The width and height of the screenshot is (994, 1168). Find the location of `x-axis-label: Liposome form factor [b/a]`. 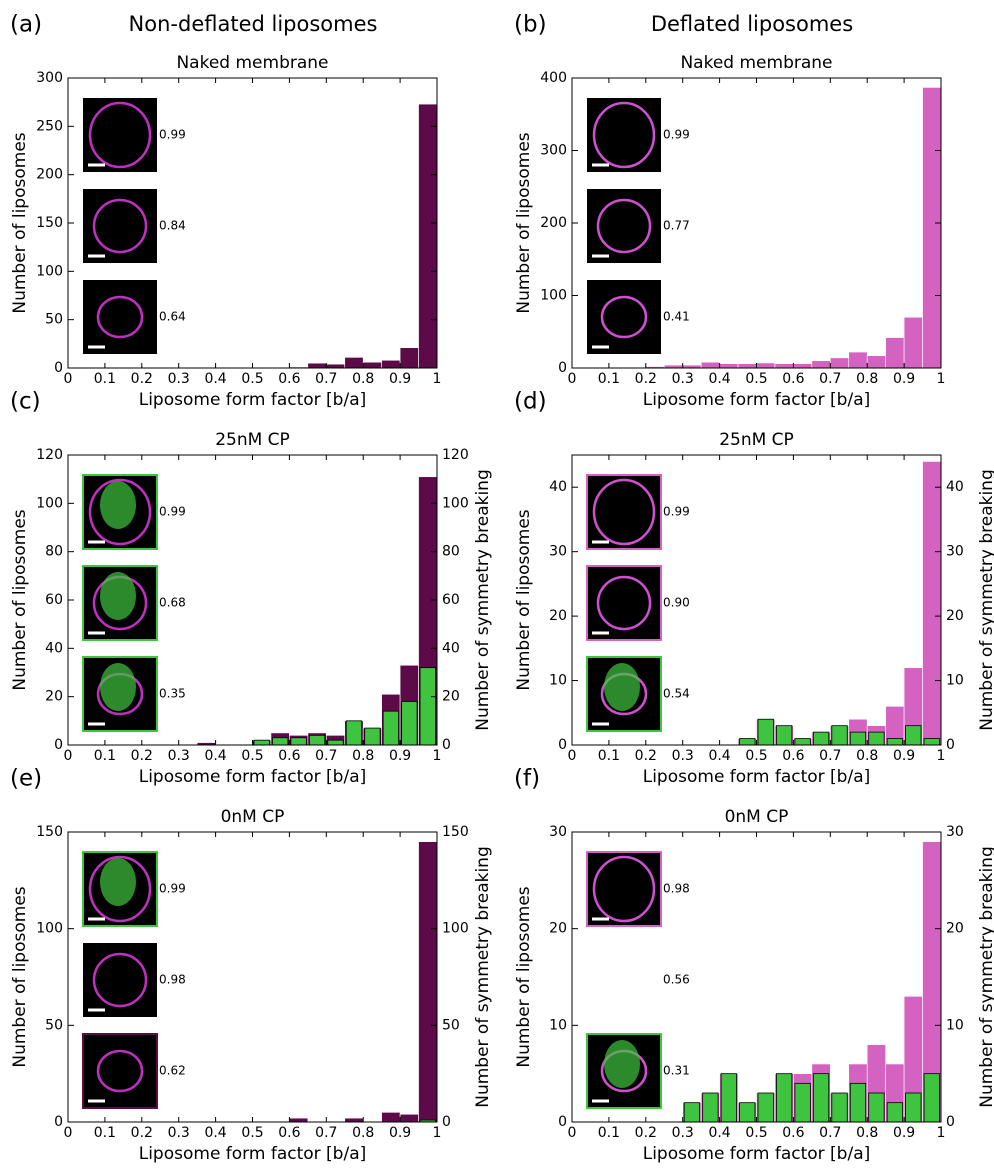

x-axis-label: Liposome form factor [b/a] is located at coordinates (757, 1154).